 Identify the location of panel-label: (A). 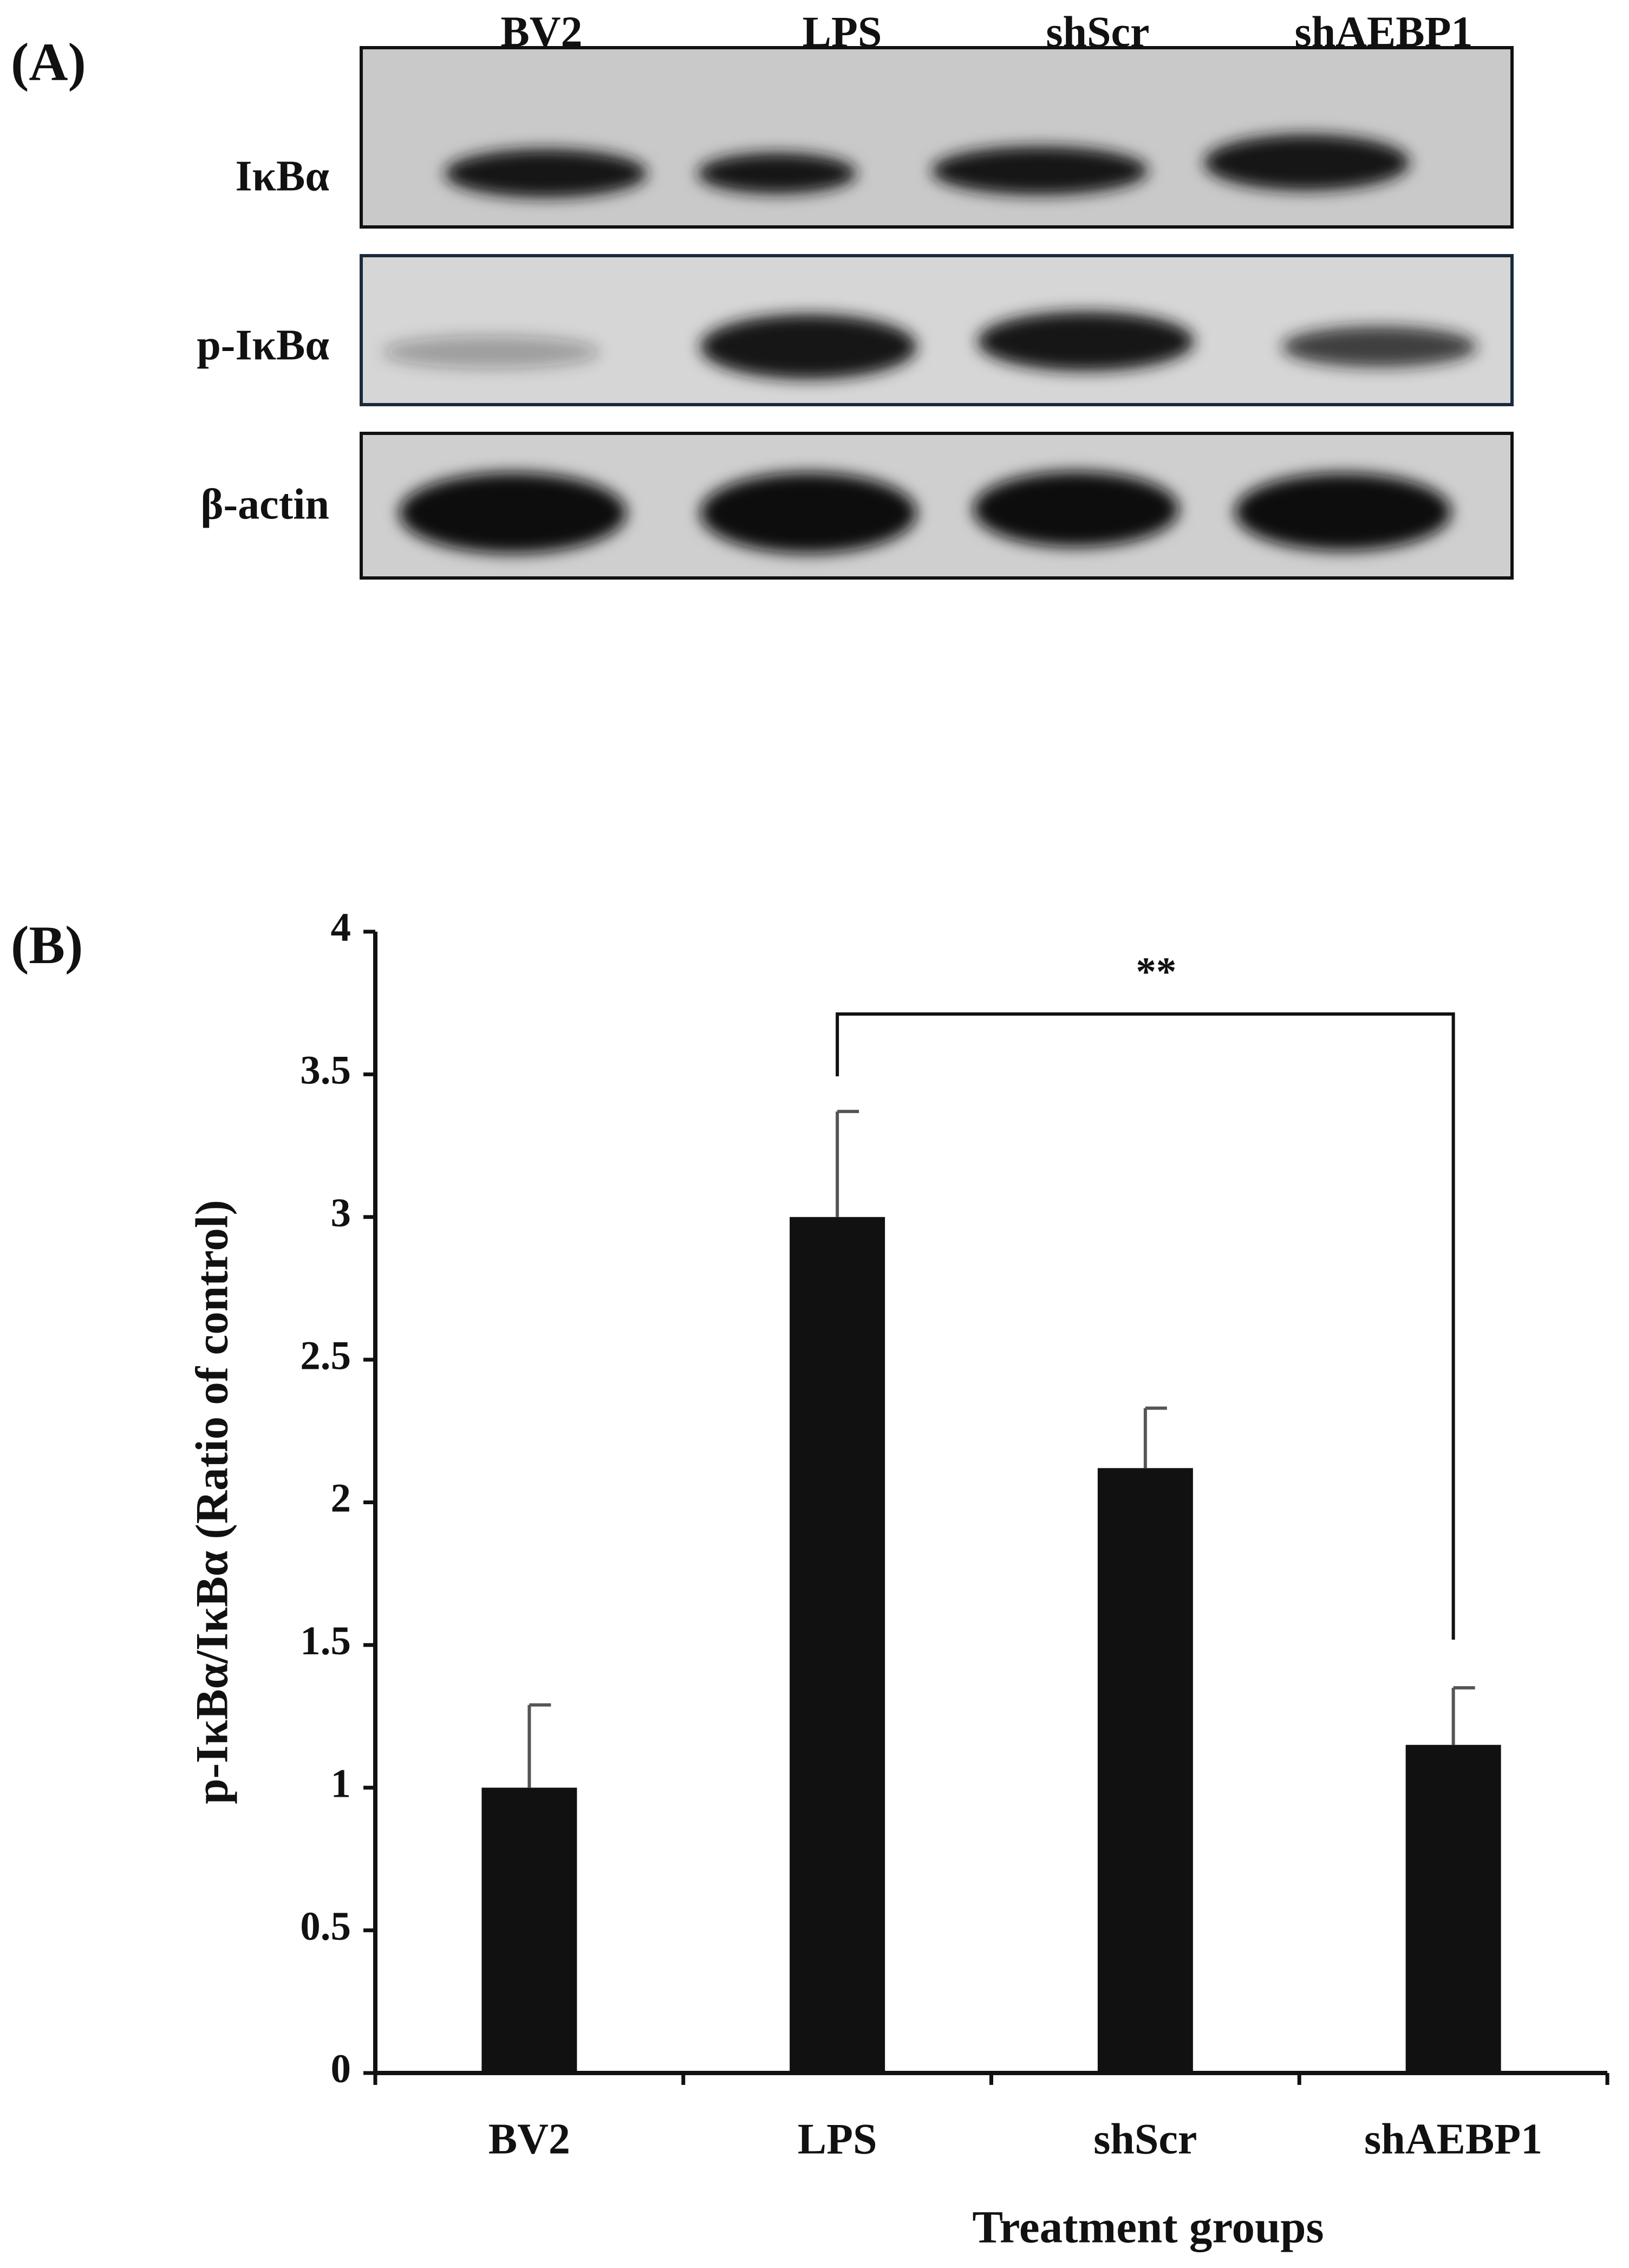
(48, 62).